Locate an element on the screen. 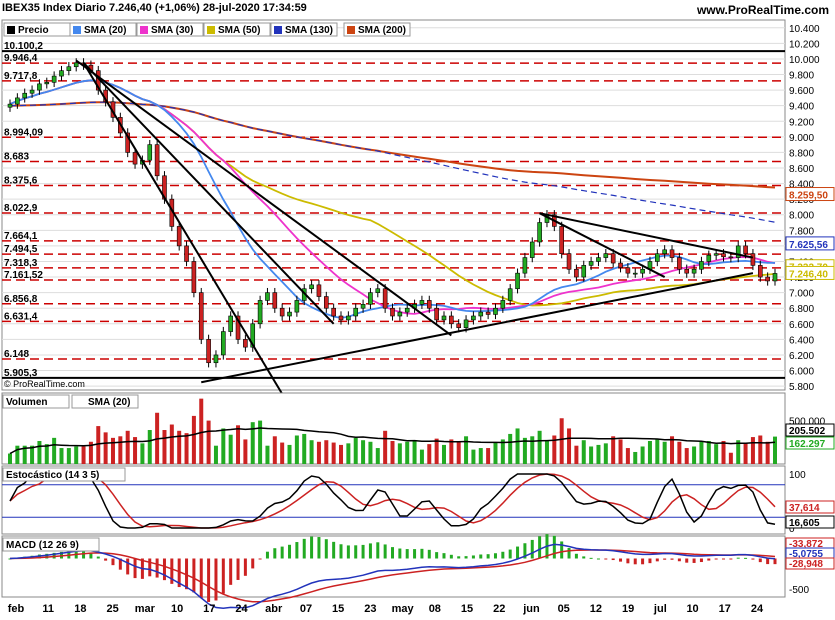 The image size is (835, 620). legend-label-sma20: SMA (20) is located at coordinates (105, 30).